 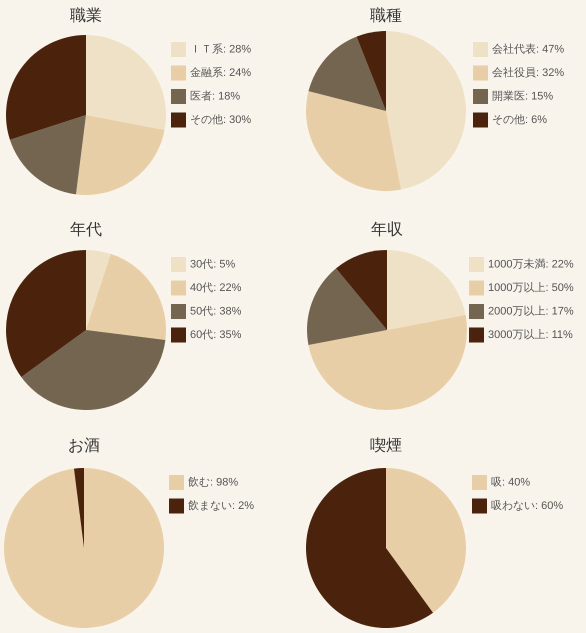 I want to click on chart-title: お酒, so click(x=84, y=445).